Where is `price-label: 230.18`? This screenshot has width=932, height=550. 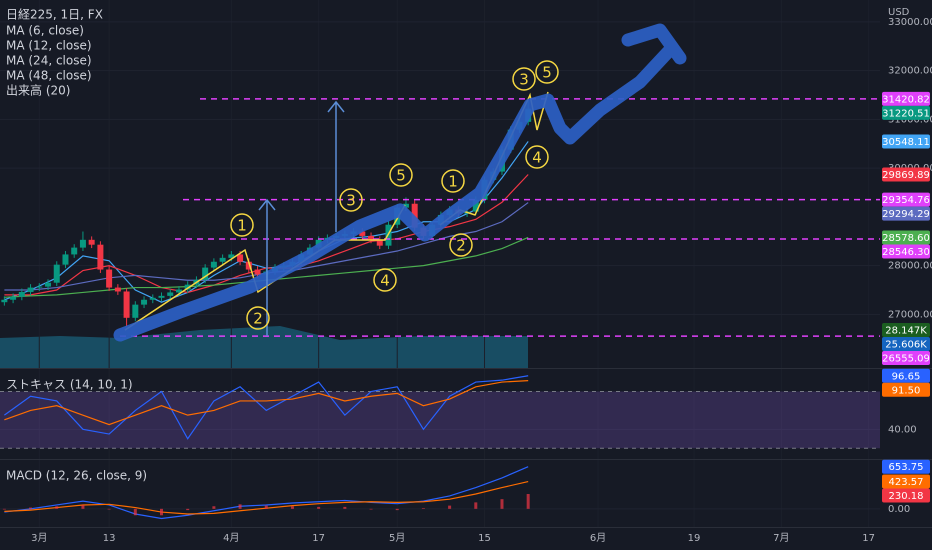 price-label: 230.18 is located at coordinates (906, 496).